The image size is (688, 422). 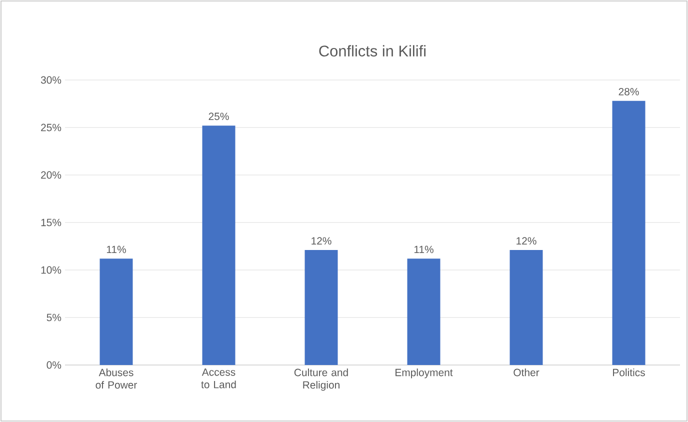 I want to click on y-tick-label: 25%, so click(x=51, y=128).